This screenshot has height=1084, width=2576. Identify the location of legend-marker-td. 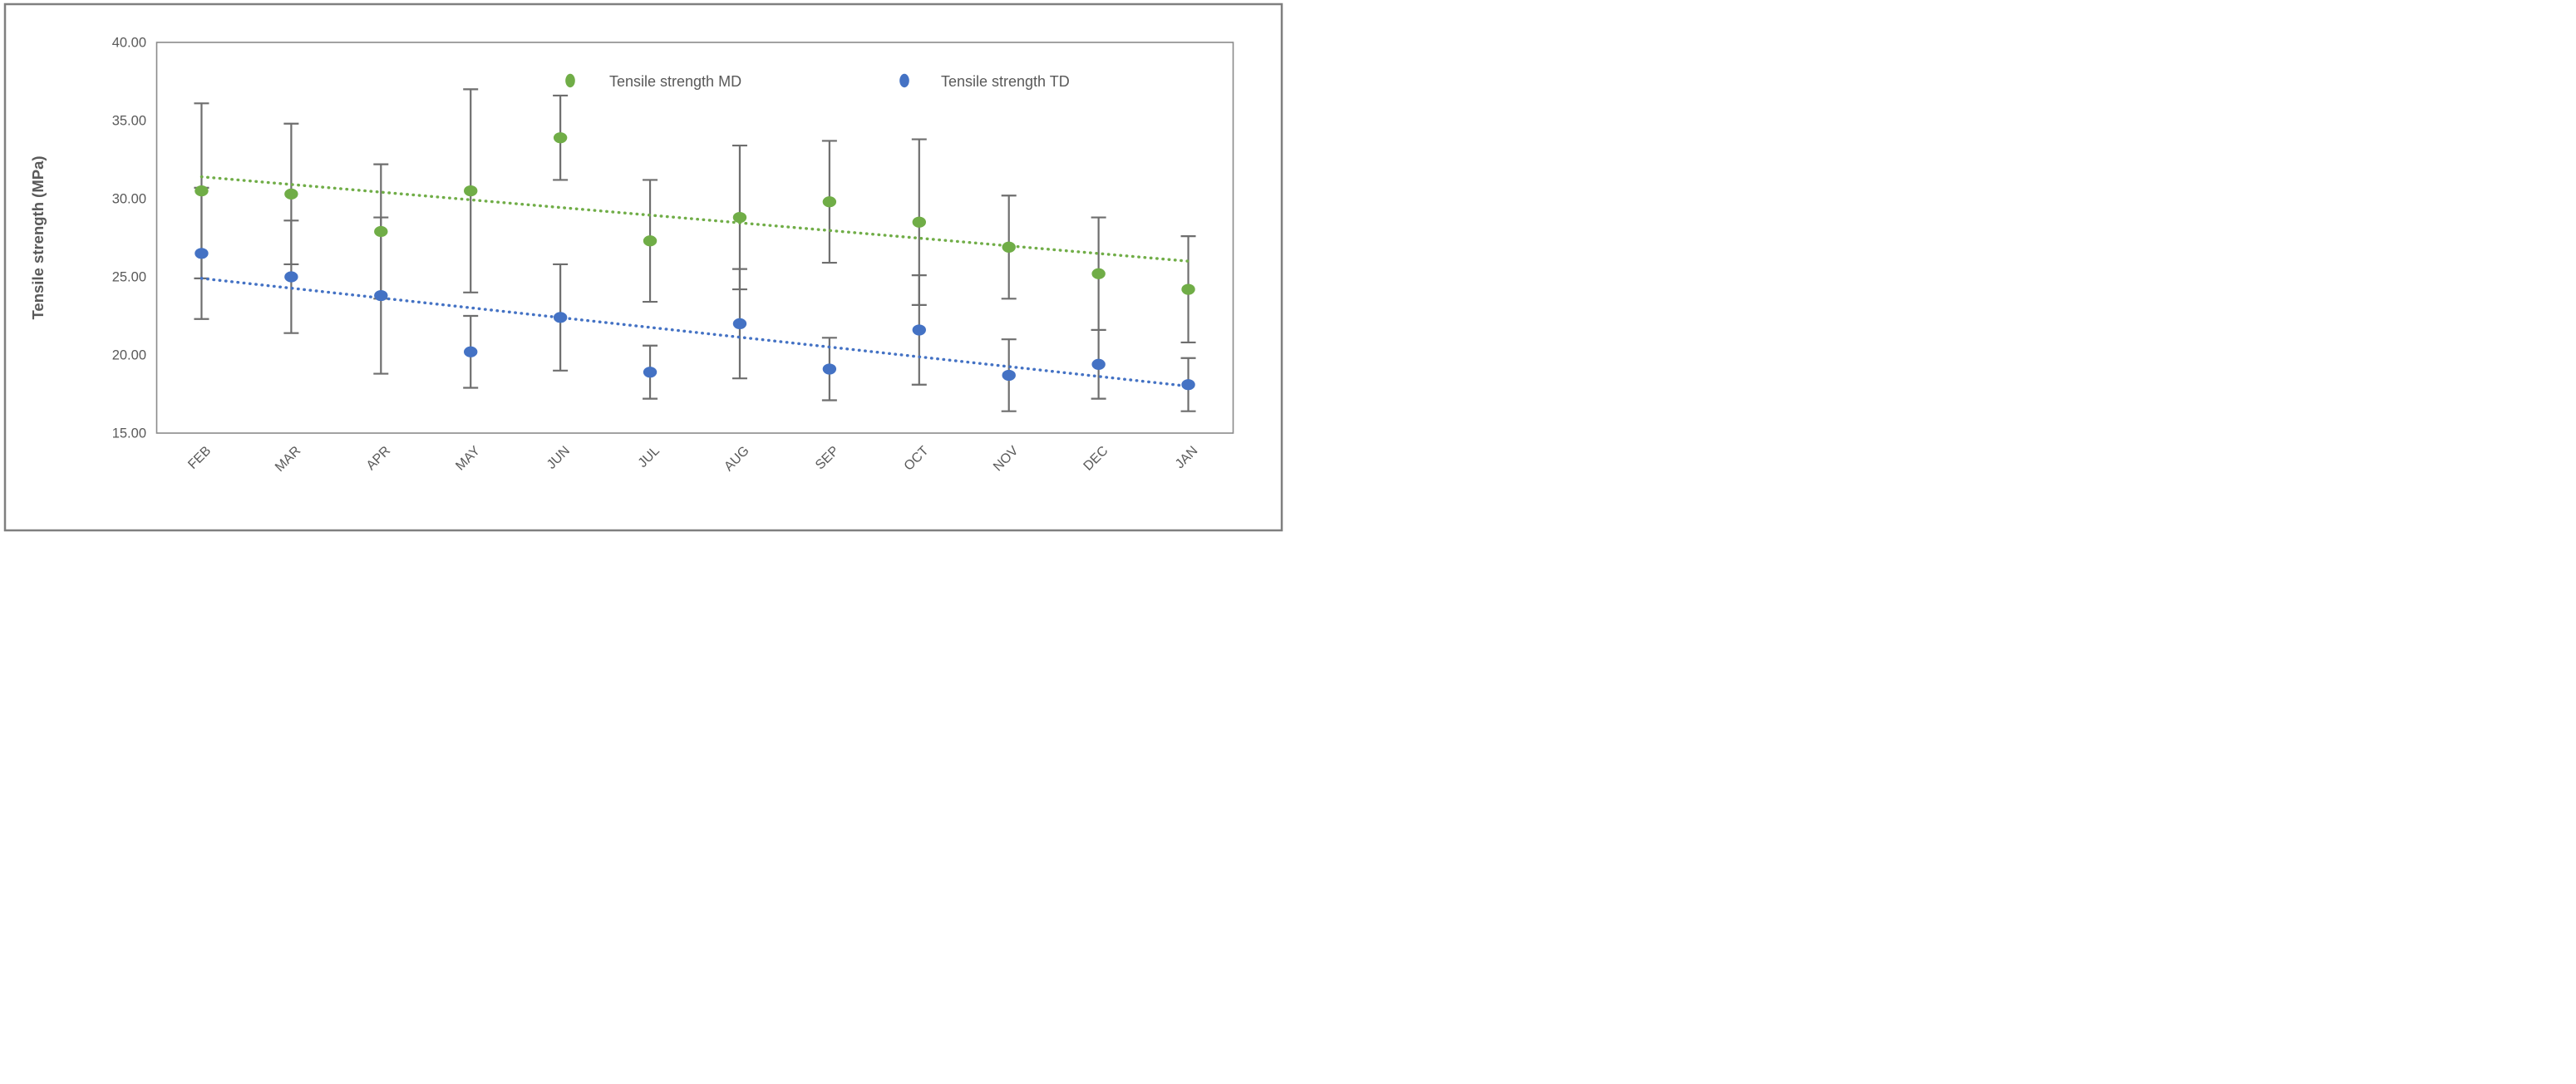
(904, 80).